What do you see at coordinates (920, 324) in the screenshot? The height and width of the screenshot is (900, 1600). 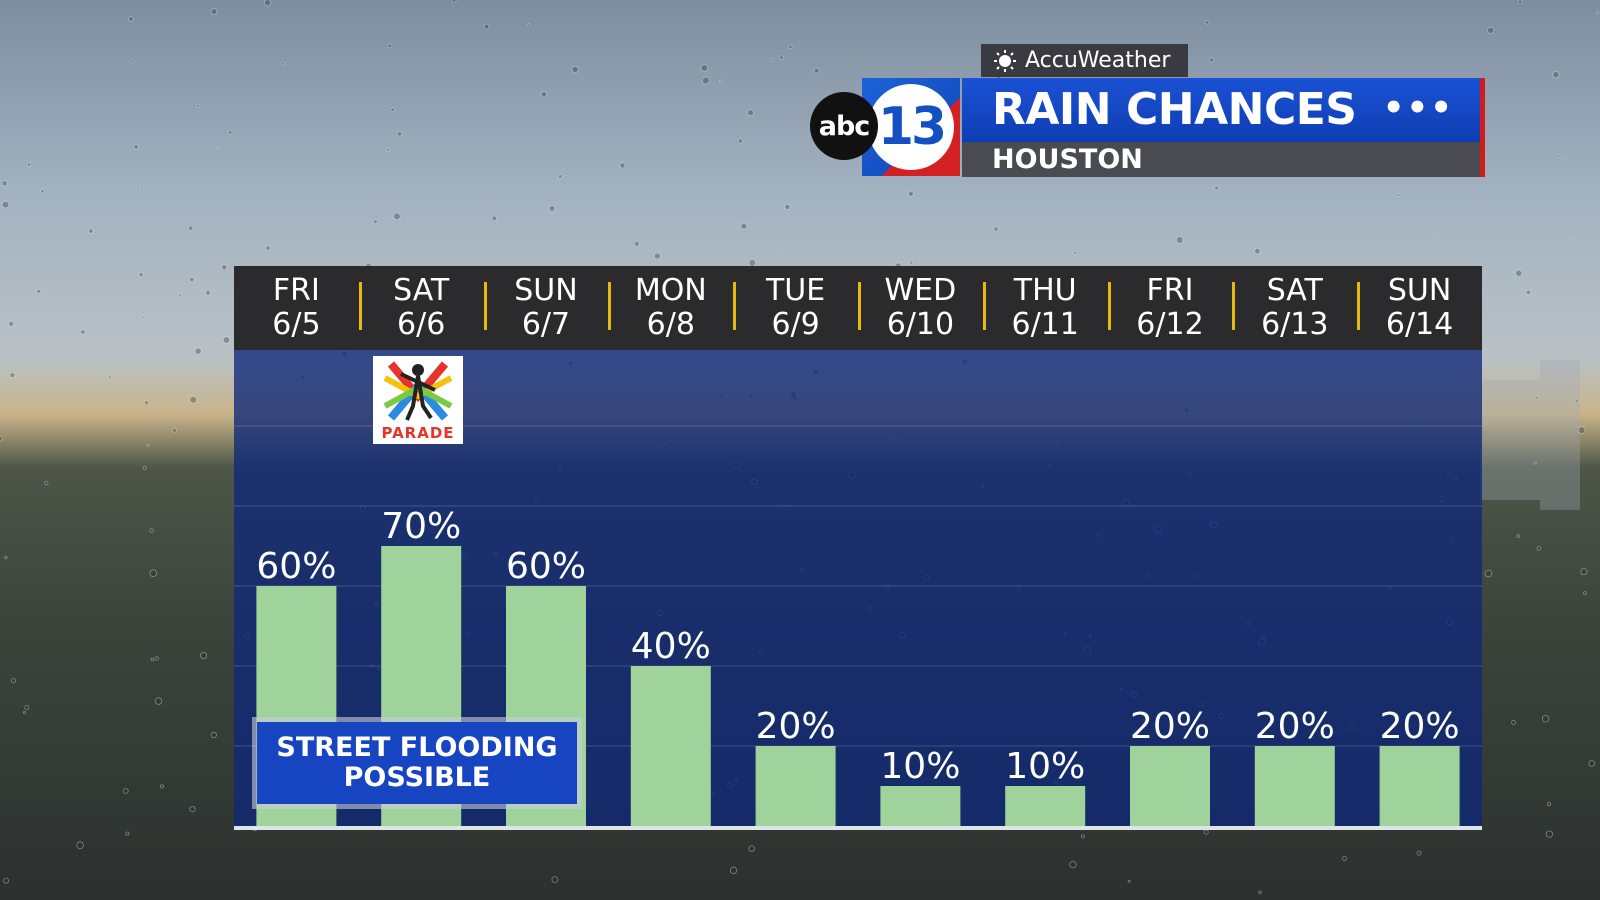 I see `day-date: 6/10` at bounding box center [920, 324].